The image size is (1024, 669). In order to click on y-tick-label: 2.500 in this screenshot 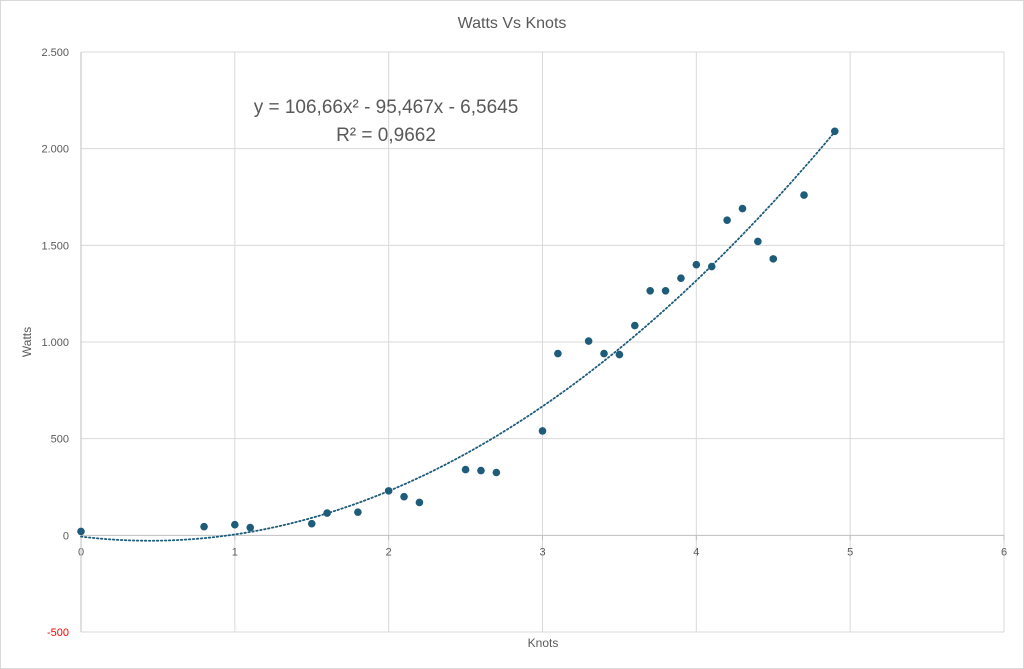, I will do `click(55, 53)`.